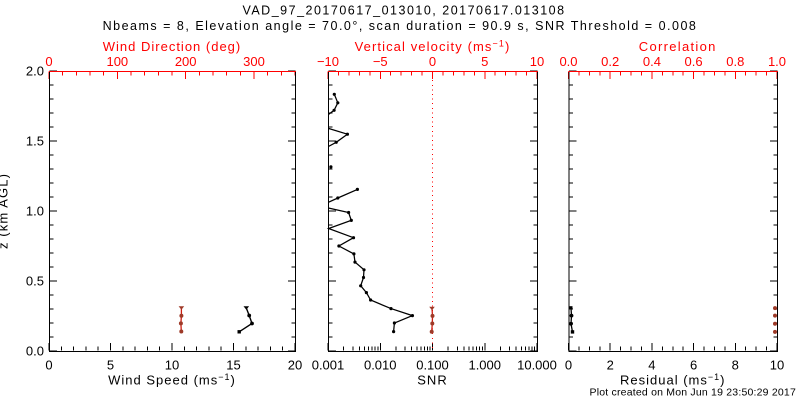  Describe the element at coordinates (735, 61) in the screenshot. I see `svg-text: 0.8` at that location.